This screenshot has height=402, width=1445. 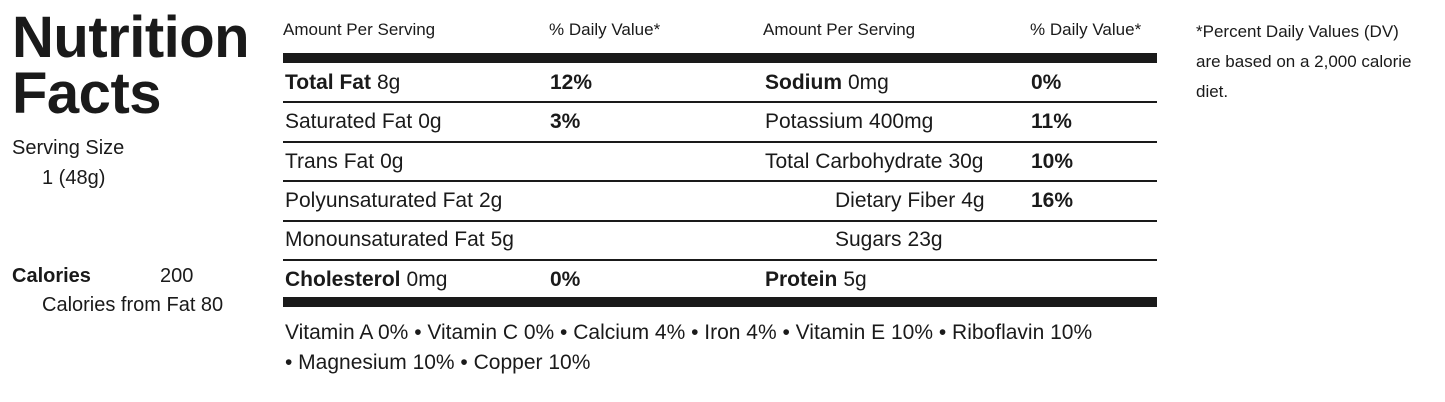 I want to click on footnote: diet., so click(x=1212, y=91).